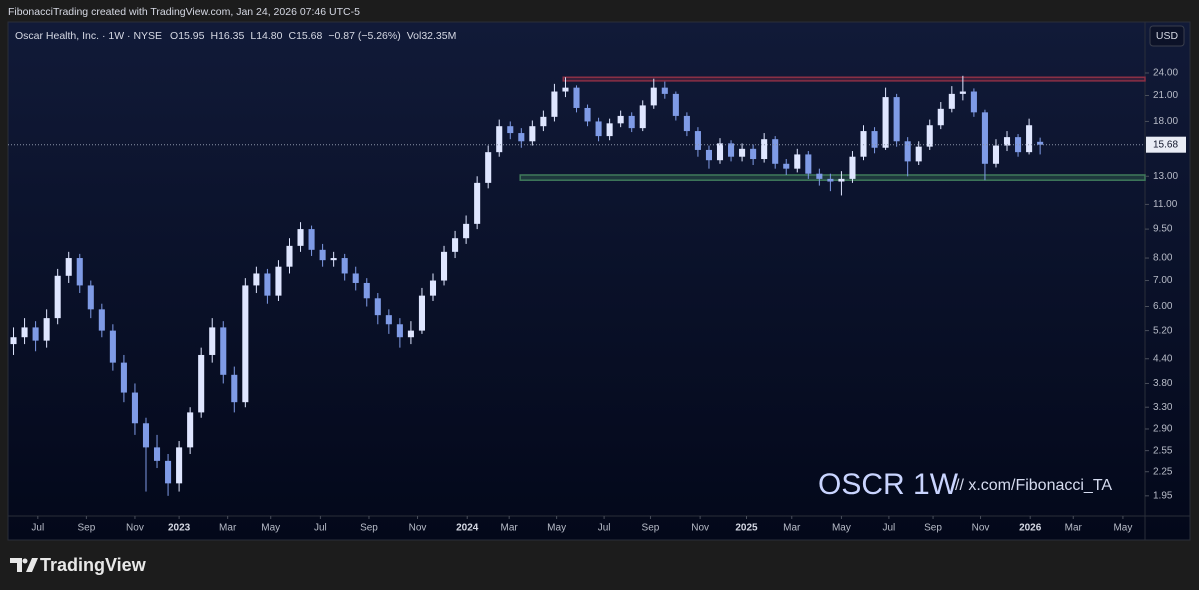 The width and height of the screenshot is (1199, 590). Describe the element at coordinates (305, 36) in the screenshot. I see `ohlc-value: C15.68` at that location.